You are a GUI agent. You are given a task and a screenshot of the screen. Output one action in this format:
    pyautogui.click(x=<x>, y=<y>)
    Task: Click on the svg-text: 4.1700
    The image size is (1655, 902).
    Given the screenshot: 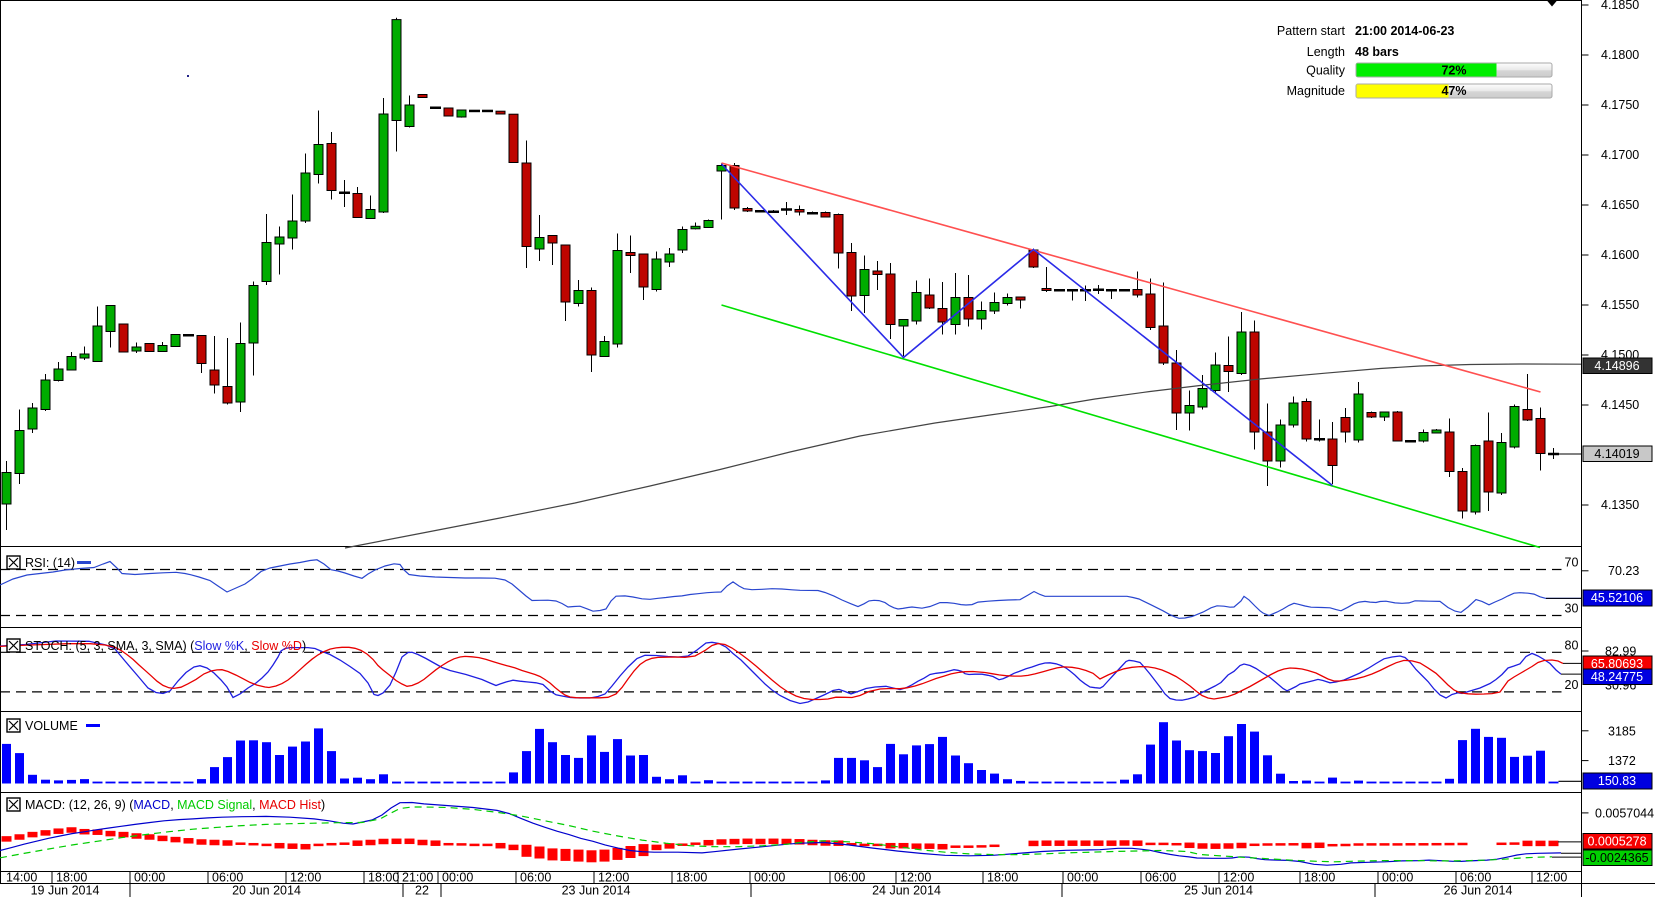 What is the action you would take?
    pyautogui.click(x=1620, y=155)
    